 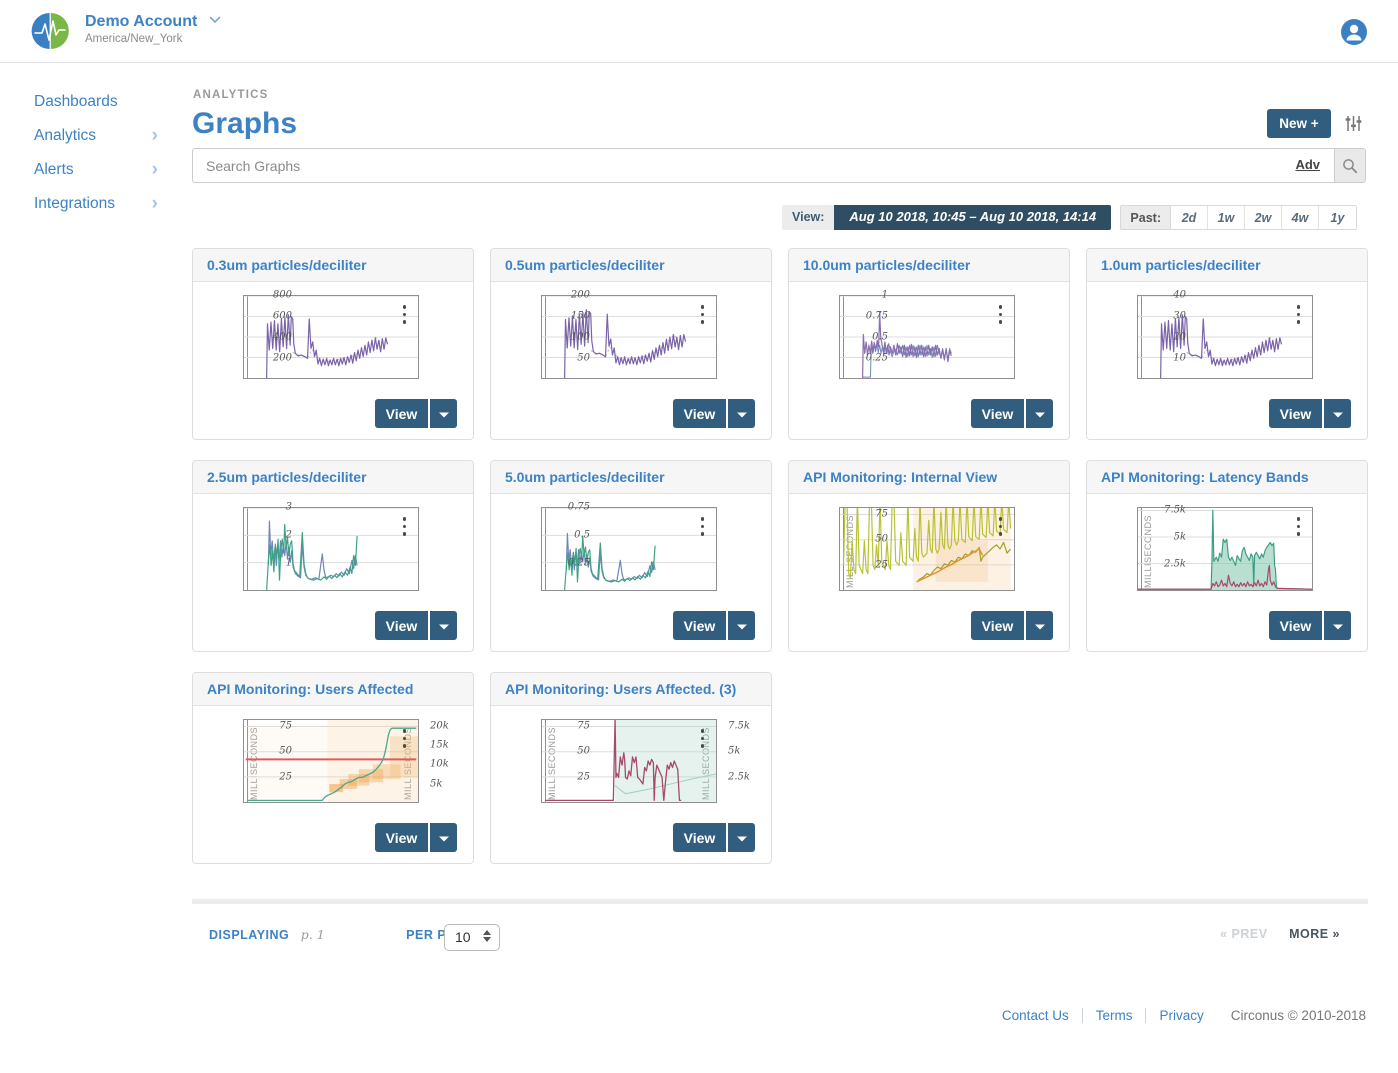 What do you see at coordinates (621, 689) in the screenshot?
I see `card-title: API Monitoring: Users Affected. (3)` at bounding box center [621, 689].